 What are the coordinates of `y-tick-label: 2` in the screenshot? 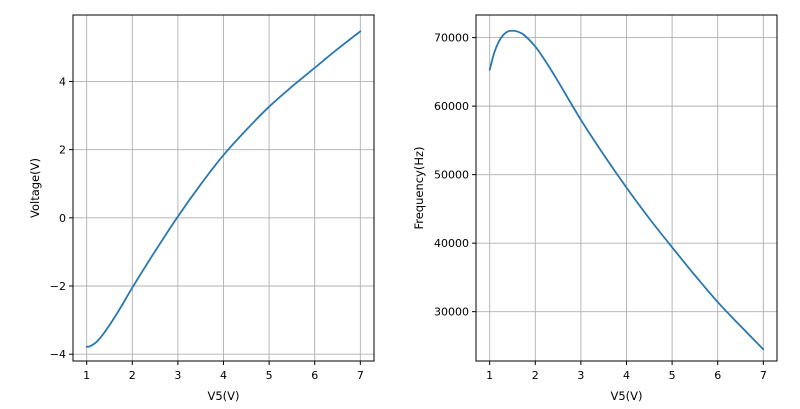 It's located at (62, 150).